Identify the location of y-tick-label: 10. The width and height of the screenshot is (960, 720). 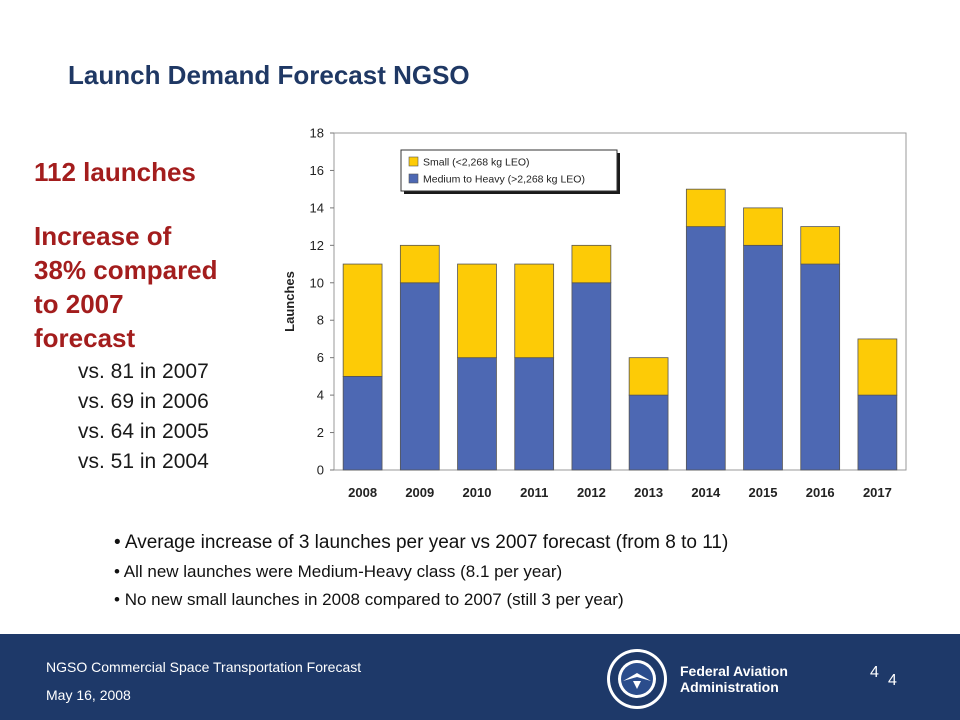
(317, 282).